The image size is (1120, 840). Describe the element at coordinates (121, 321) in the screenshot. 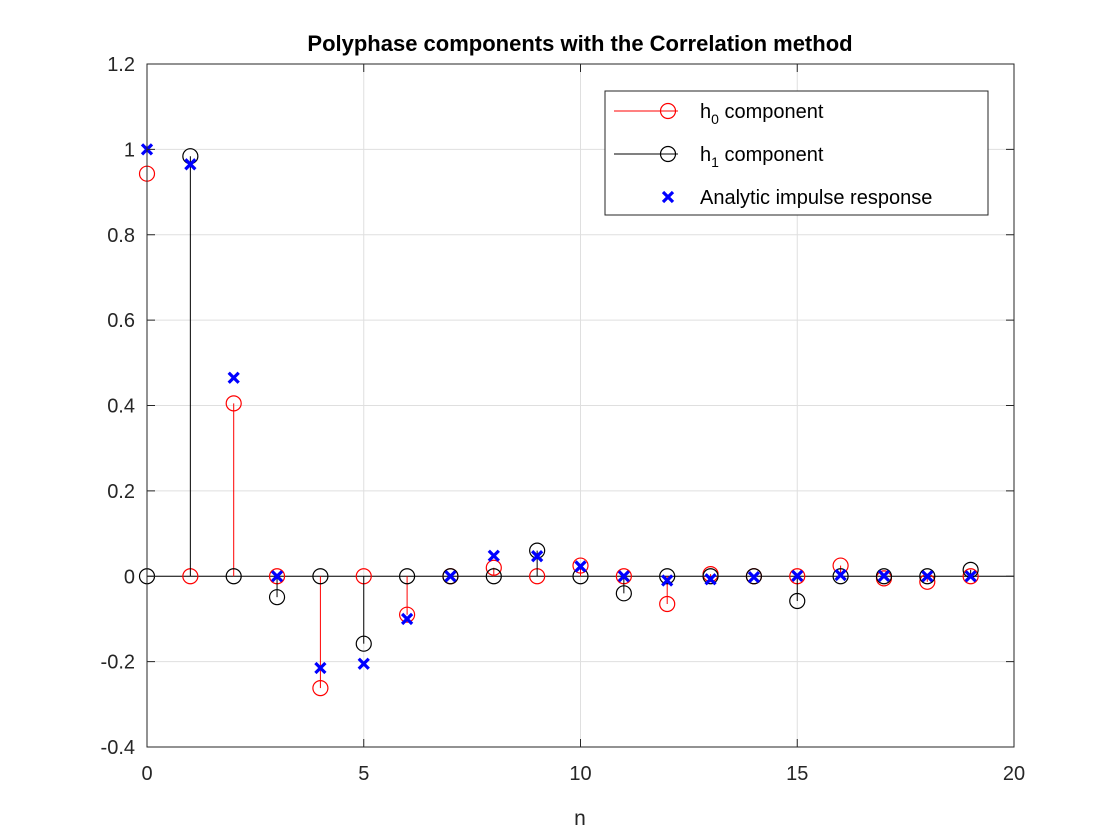

I see `y-tick-label: 0.6` at that location.